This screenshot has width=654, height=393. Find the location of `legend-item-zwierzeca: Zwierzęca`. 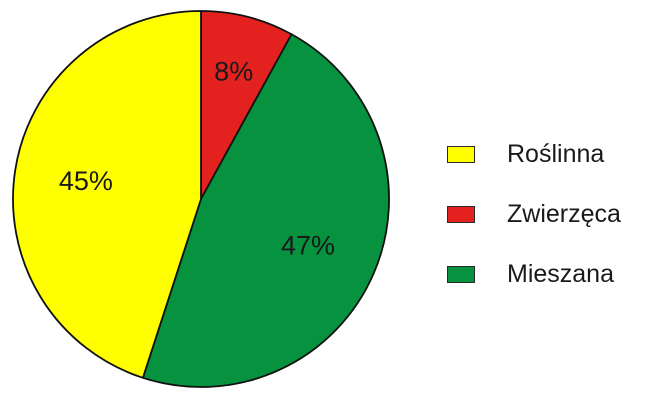

legend-item-zwierzeca: Zwierzęca is located at coordinates (534, 214).